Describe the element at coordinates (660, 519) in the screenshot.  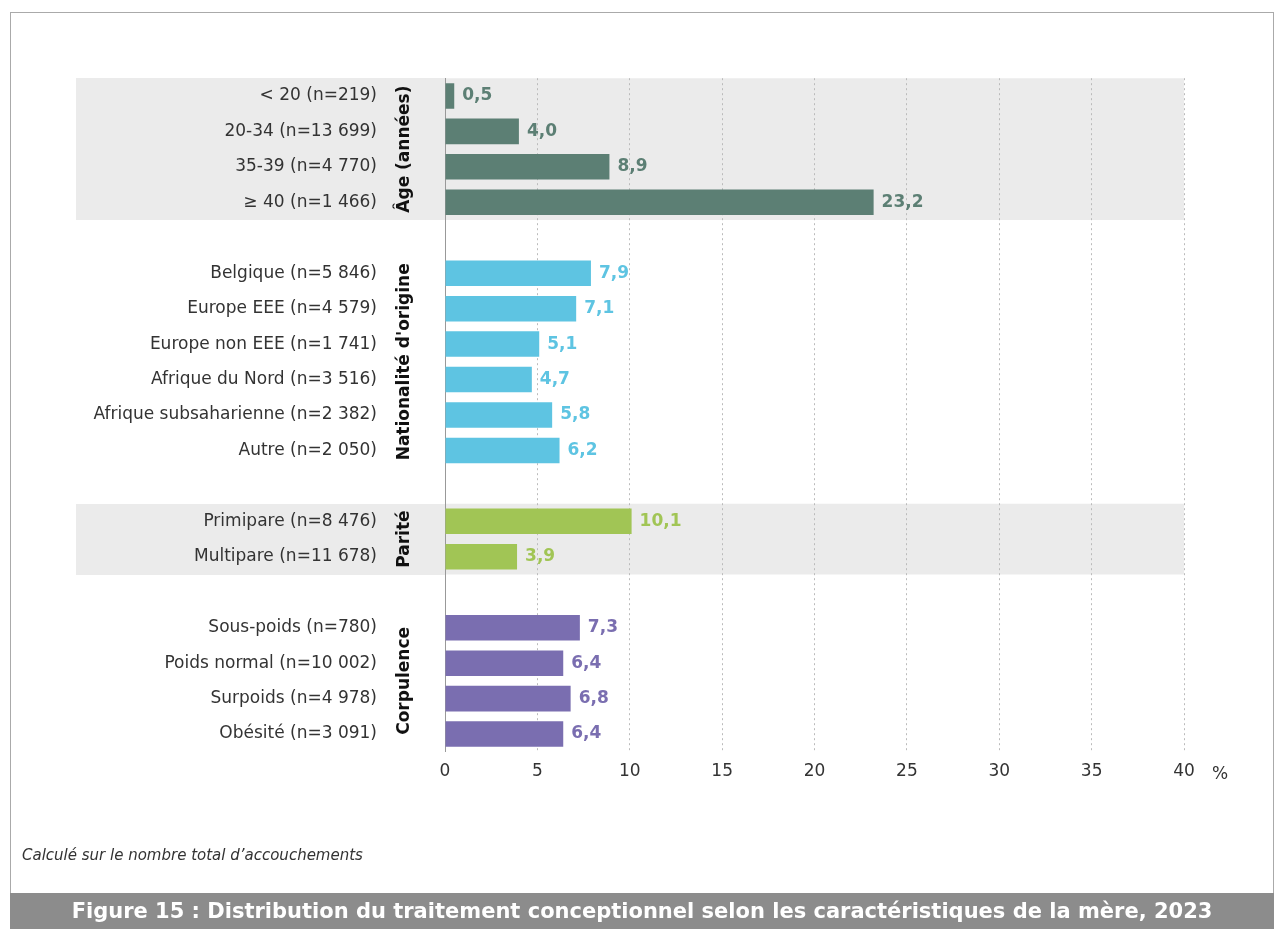
I see `data-label: 10,1` at that location.